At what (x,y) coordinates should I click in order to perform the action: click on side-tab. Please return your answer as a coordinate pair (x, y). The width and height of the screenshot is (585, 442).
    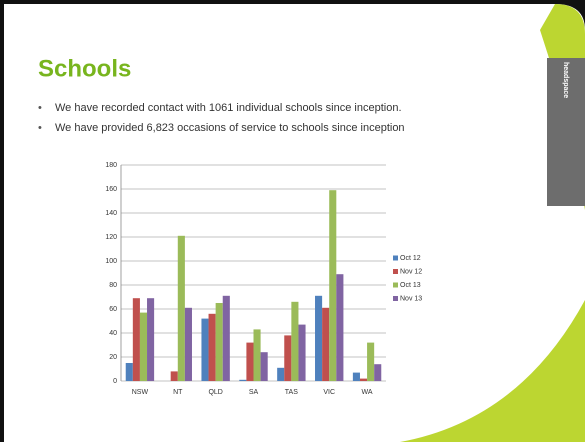
    Looking at the image, I should click on (566, 132).